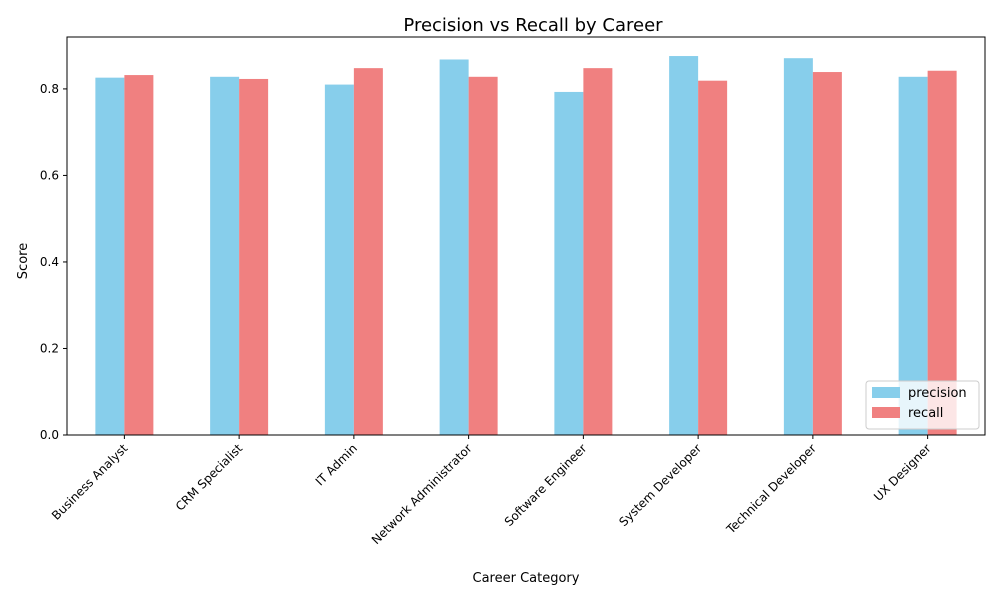  Describe the element at coordinates (49, 175) in the screenshot. I see `y-tick-label: 0.6` at that location.